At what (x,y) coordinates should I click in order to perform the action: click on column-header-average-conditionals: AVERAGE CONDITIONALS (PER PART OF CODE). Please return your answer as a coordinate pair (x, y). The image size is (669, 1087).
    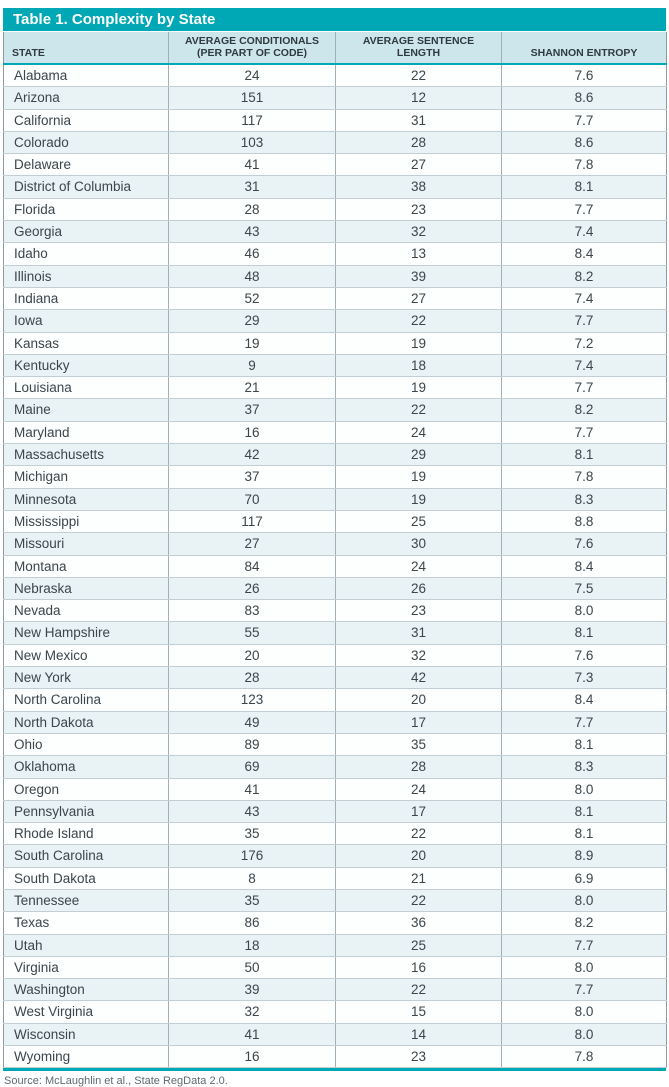
    Looking at the image, I should click on (252, 48).